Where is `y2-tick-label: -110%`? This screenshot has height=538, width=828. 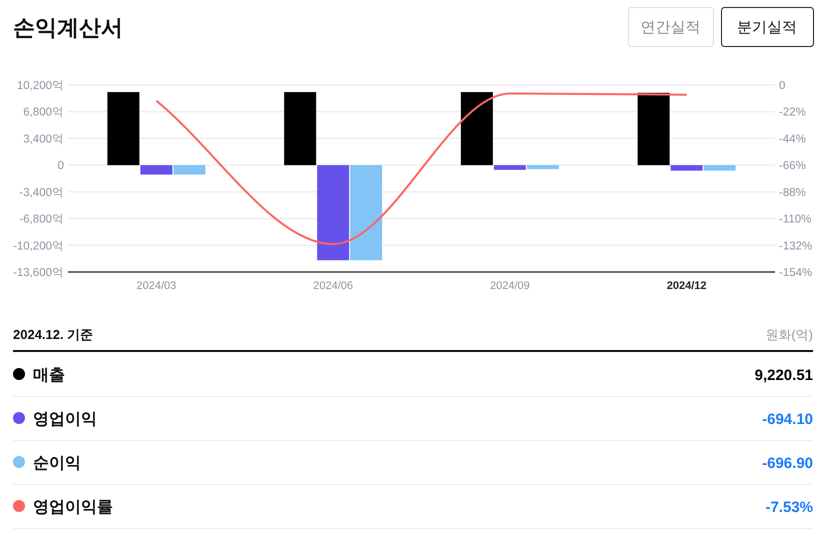 y2-tick-label: -110% is located at coordinates (795, 220).